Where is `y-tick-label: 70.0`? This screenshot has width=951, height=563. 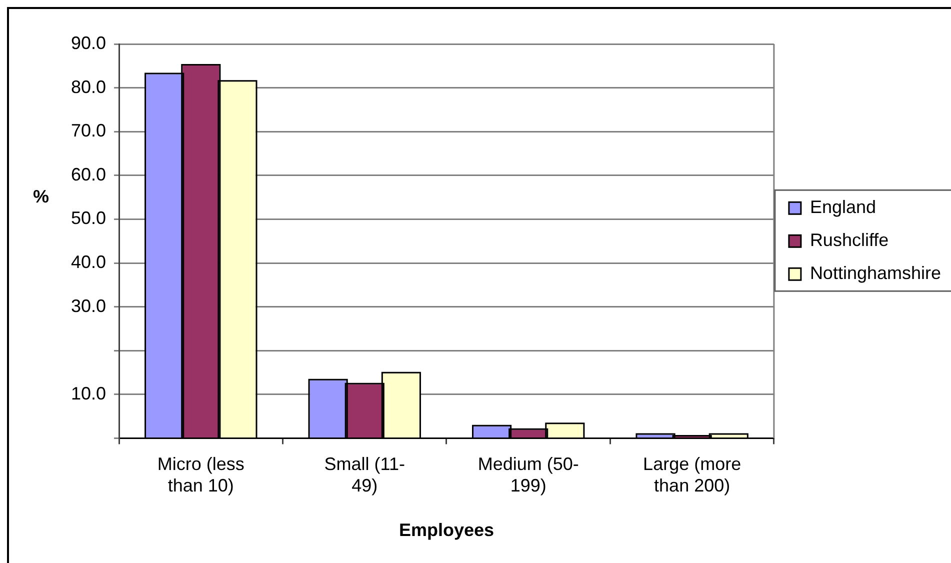
y-tick-label: 70.0 is located at coordinates (88, 130).